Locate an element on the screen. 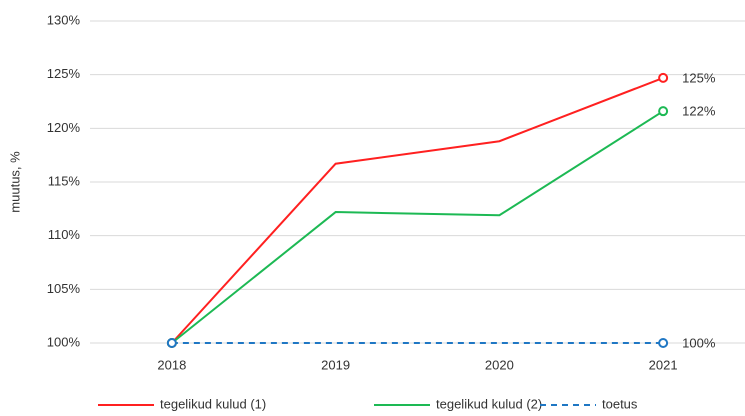 This screenshot has width=745, height=416. y-axis-label: muutus, % is located at coordinates (14, 182).